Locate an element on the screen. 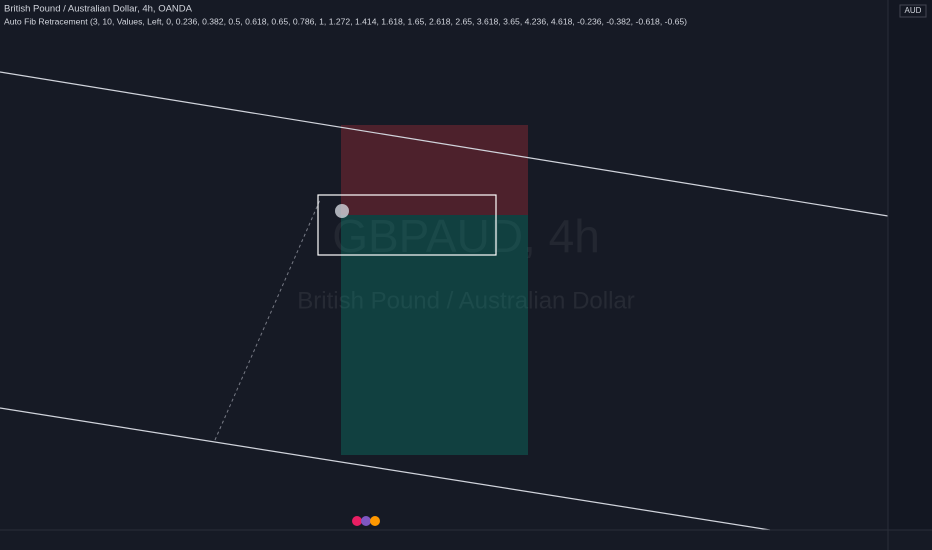  currency-box is located at coordinates (913, 11).